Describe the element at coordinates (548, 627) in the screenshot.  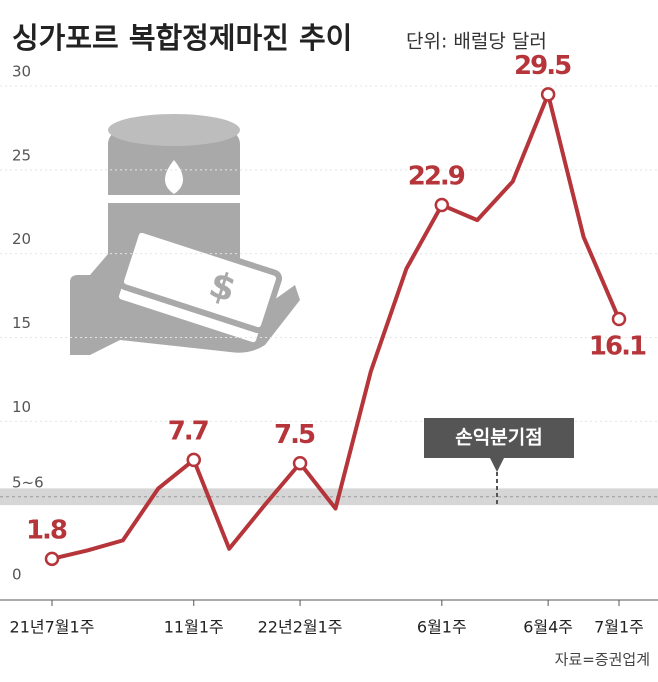
I see `x-tick-label: 6월4주` at that location.